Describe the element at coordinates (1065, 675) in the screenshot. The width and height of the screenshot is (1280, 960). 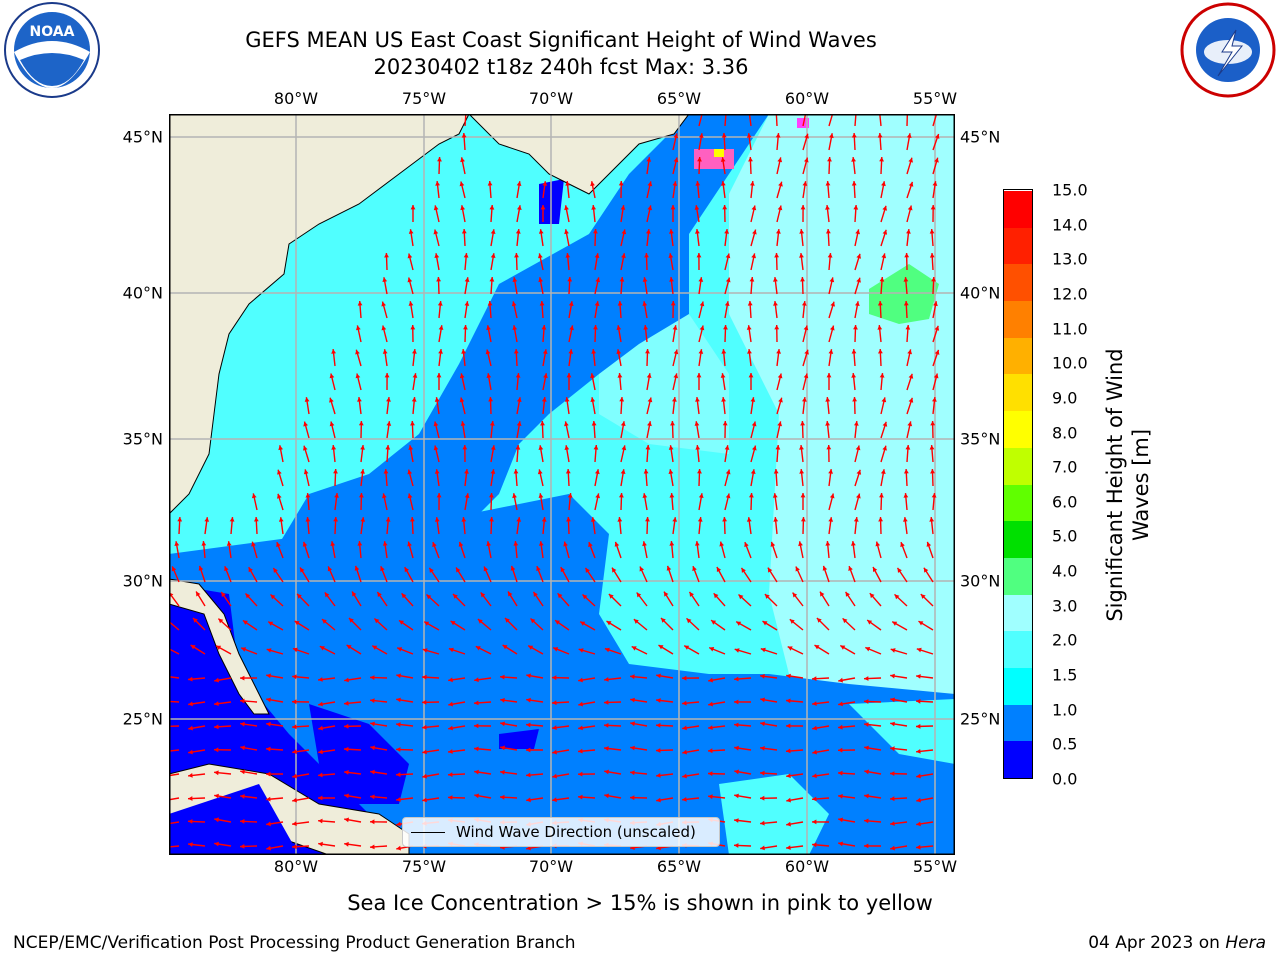
I see `colorbar-tick-label: 1.5` at that location.